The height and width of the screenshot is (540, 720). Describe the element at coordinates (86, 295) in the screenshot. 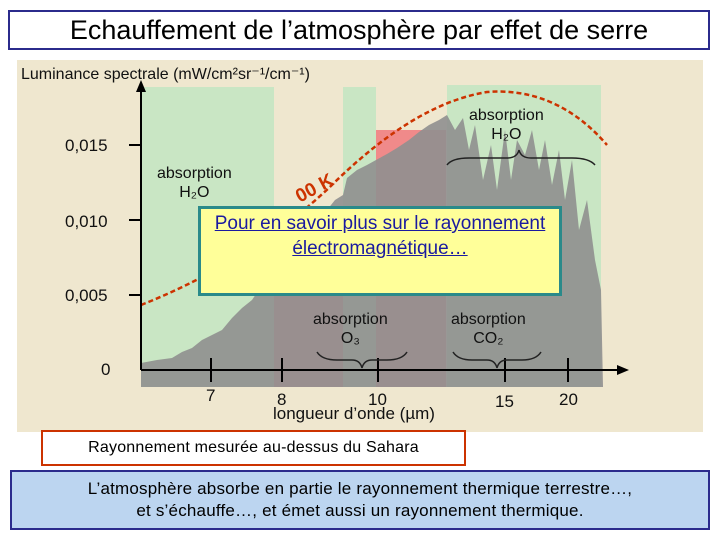

I see `y-tick-label: 0,005` at that location.